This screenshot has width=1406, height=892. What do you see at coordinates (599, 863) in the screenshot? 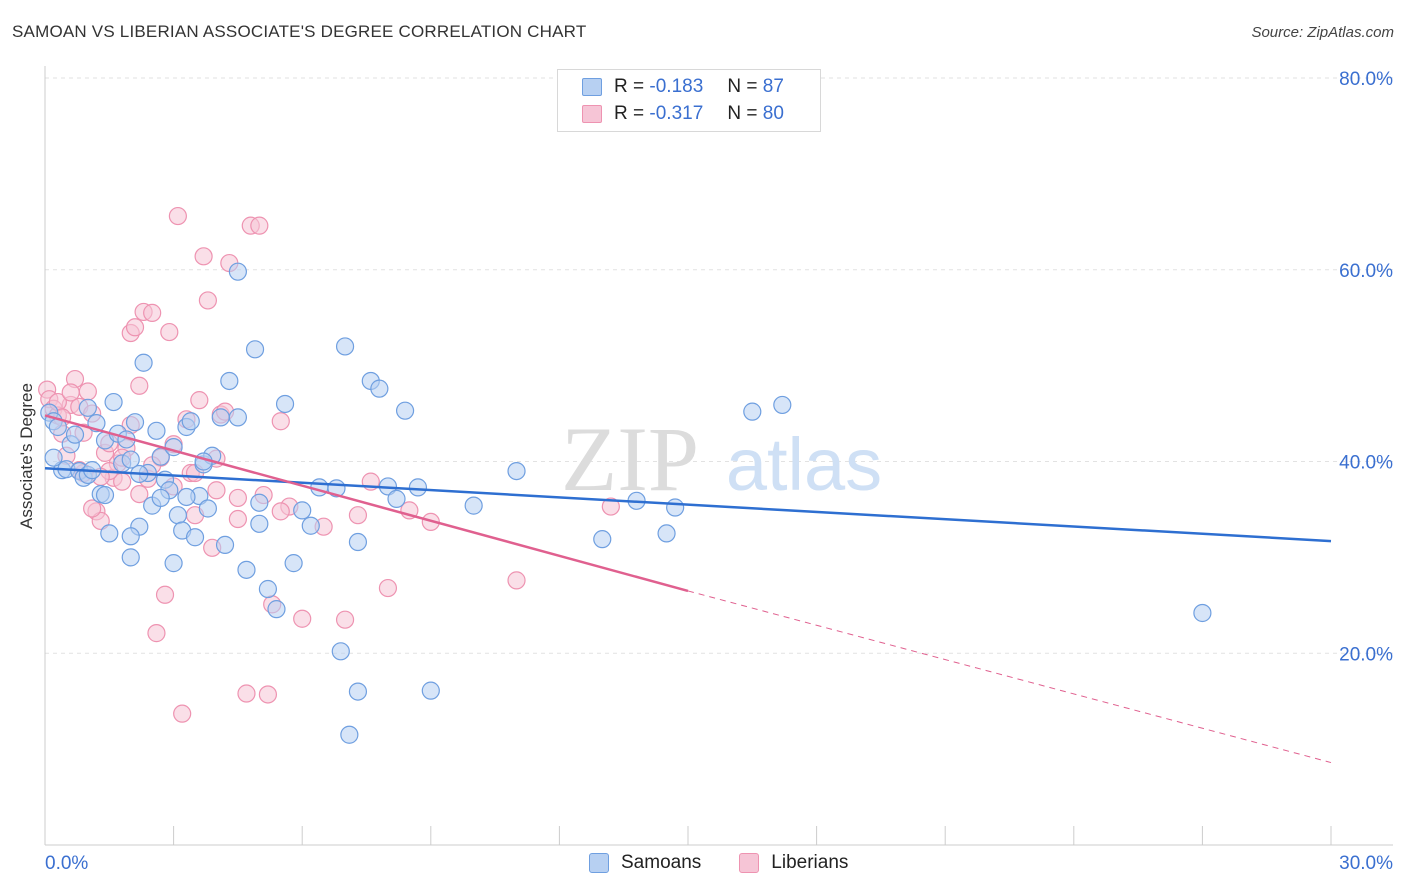
I see `samoans-legend-swatch` at bounding box center [599, 863].